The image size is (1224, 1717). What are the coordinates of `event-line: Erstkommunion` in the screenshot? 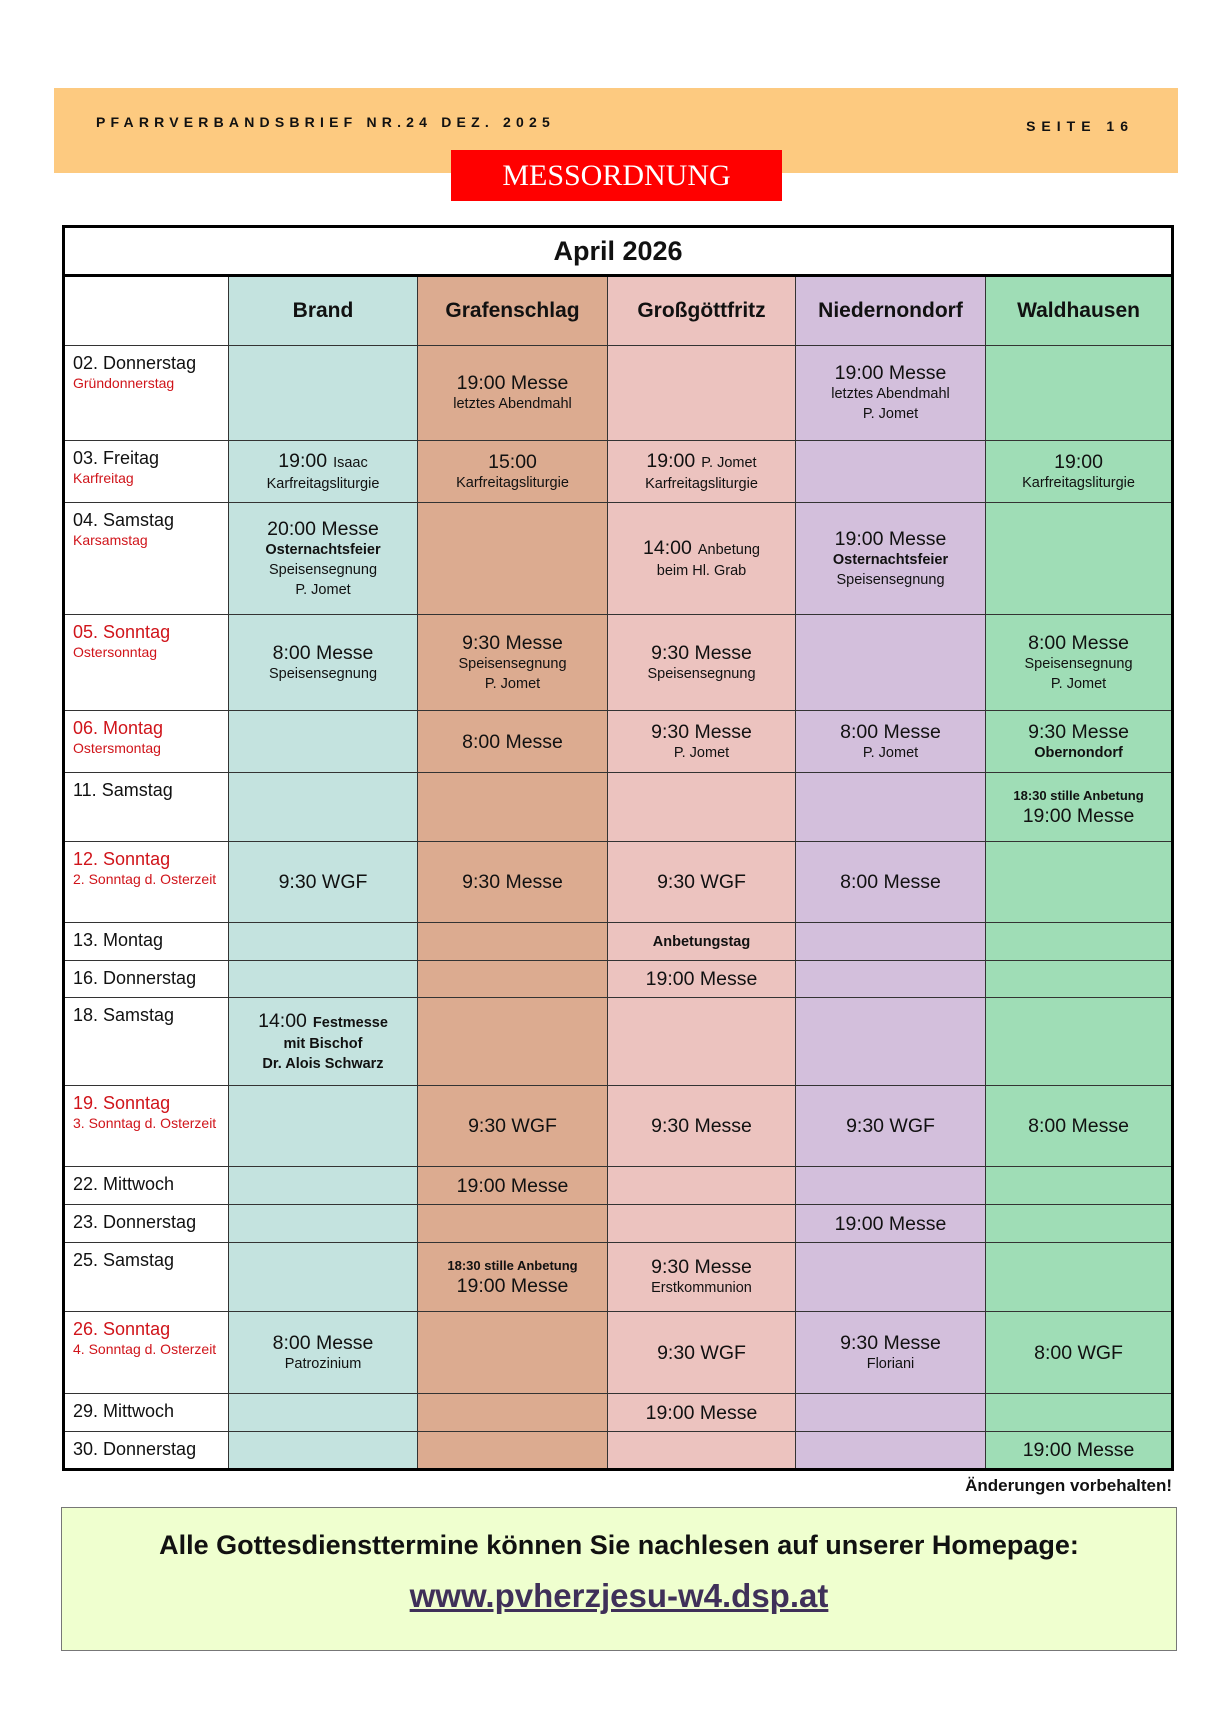 It's located at (701, 1288).